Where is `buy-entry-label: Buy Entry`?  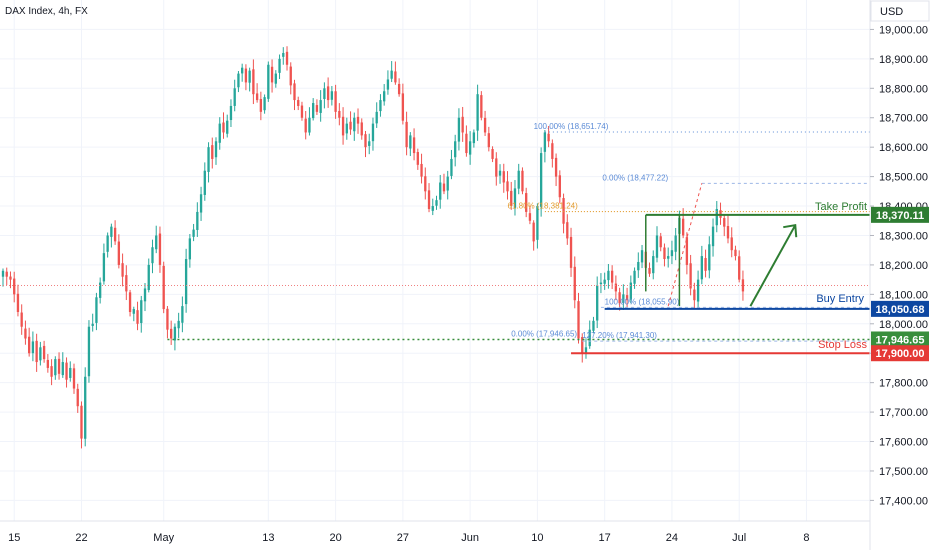
buy-entry-label: Buy Entry is located at coordinates (840, 299).